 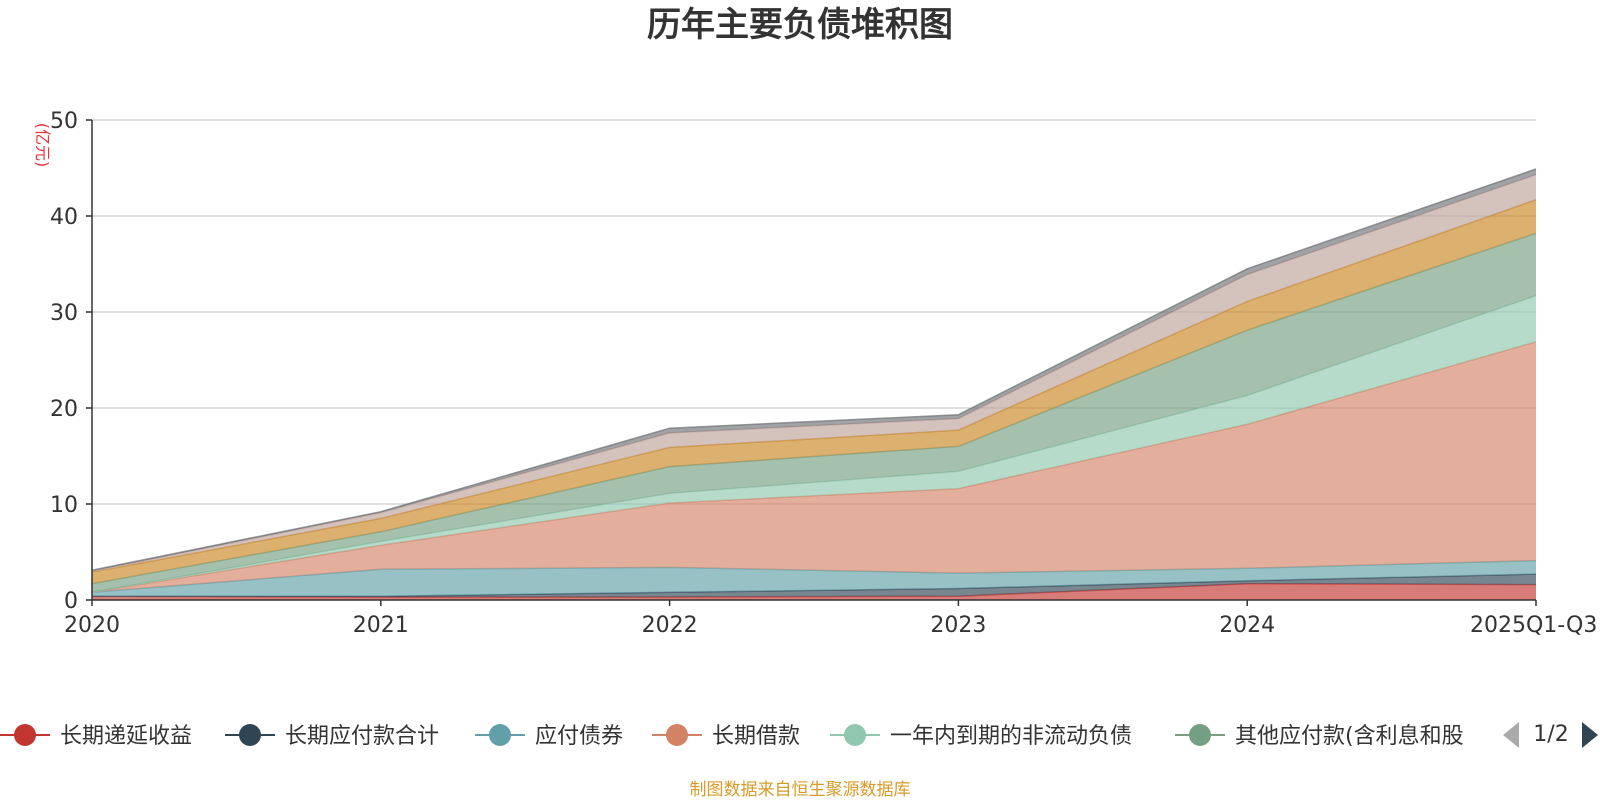 I want to click on y-tick-label: 40, so click(x=64, y=217).